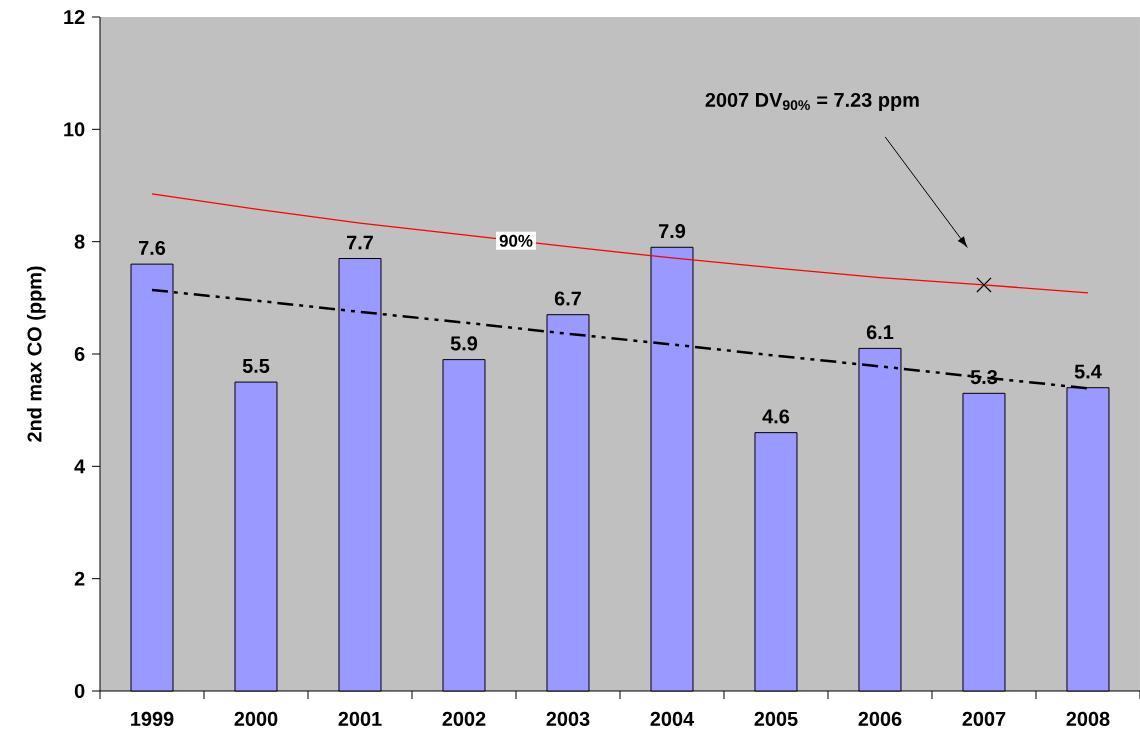 The width and height of the screenshot is (1140, 745). Describe the element at coordinates (880, 332) in the screenshot. I see `data-label: 6.1` at that location.